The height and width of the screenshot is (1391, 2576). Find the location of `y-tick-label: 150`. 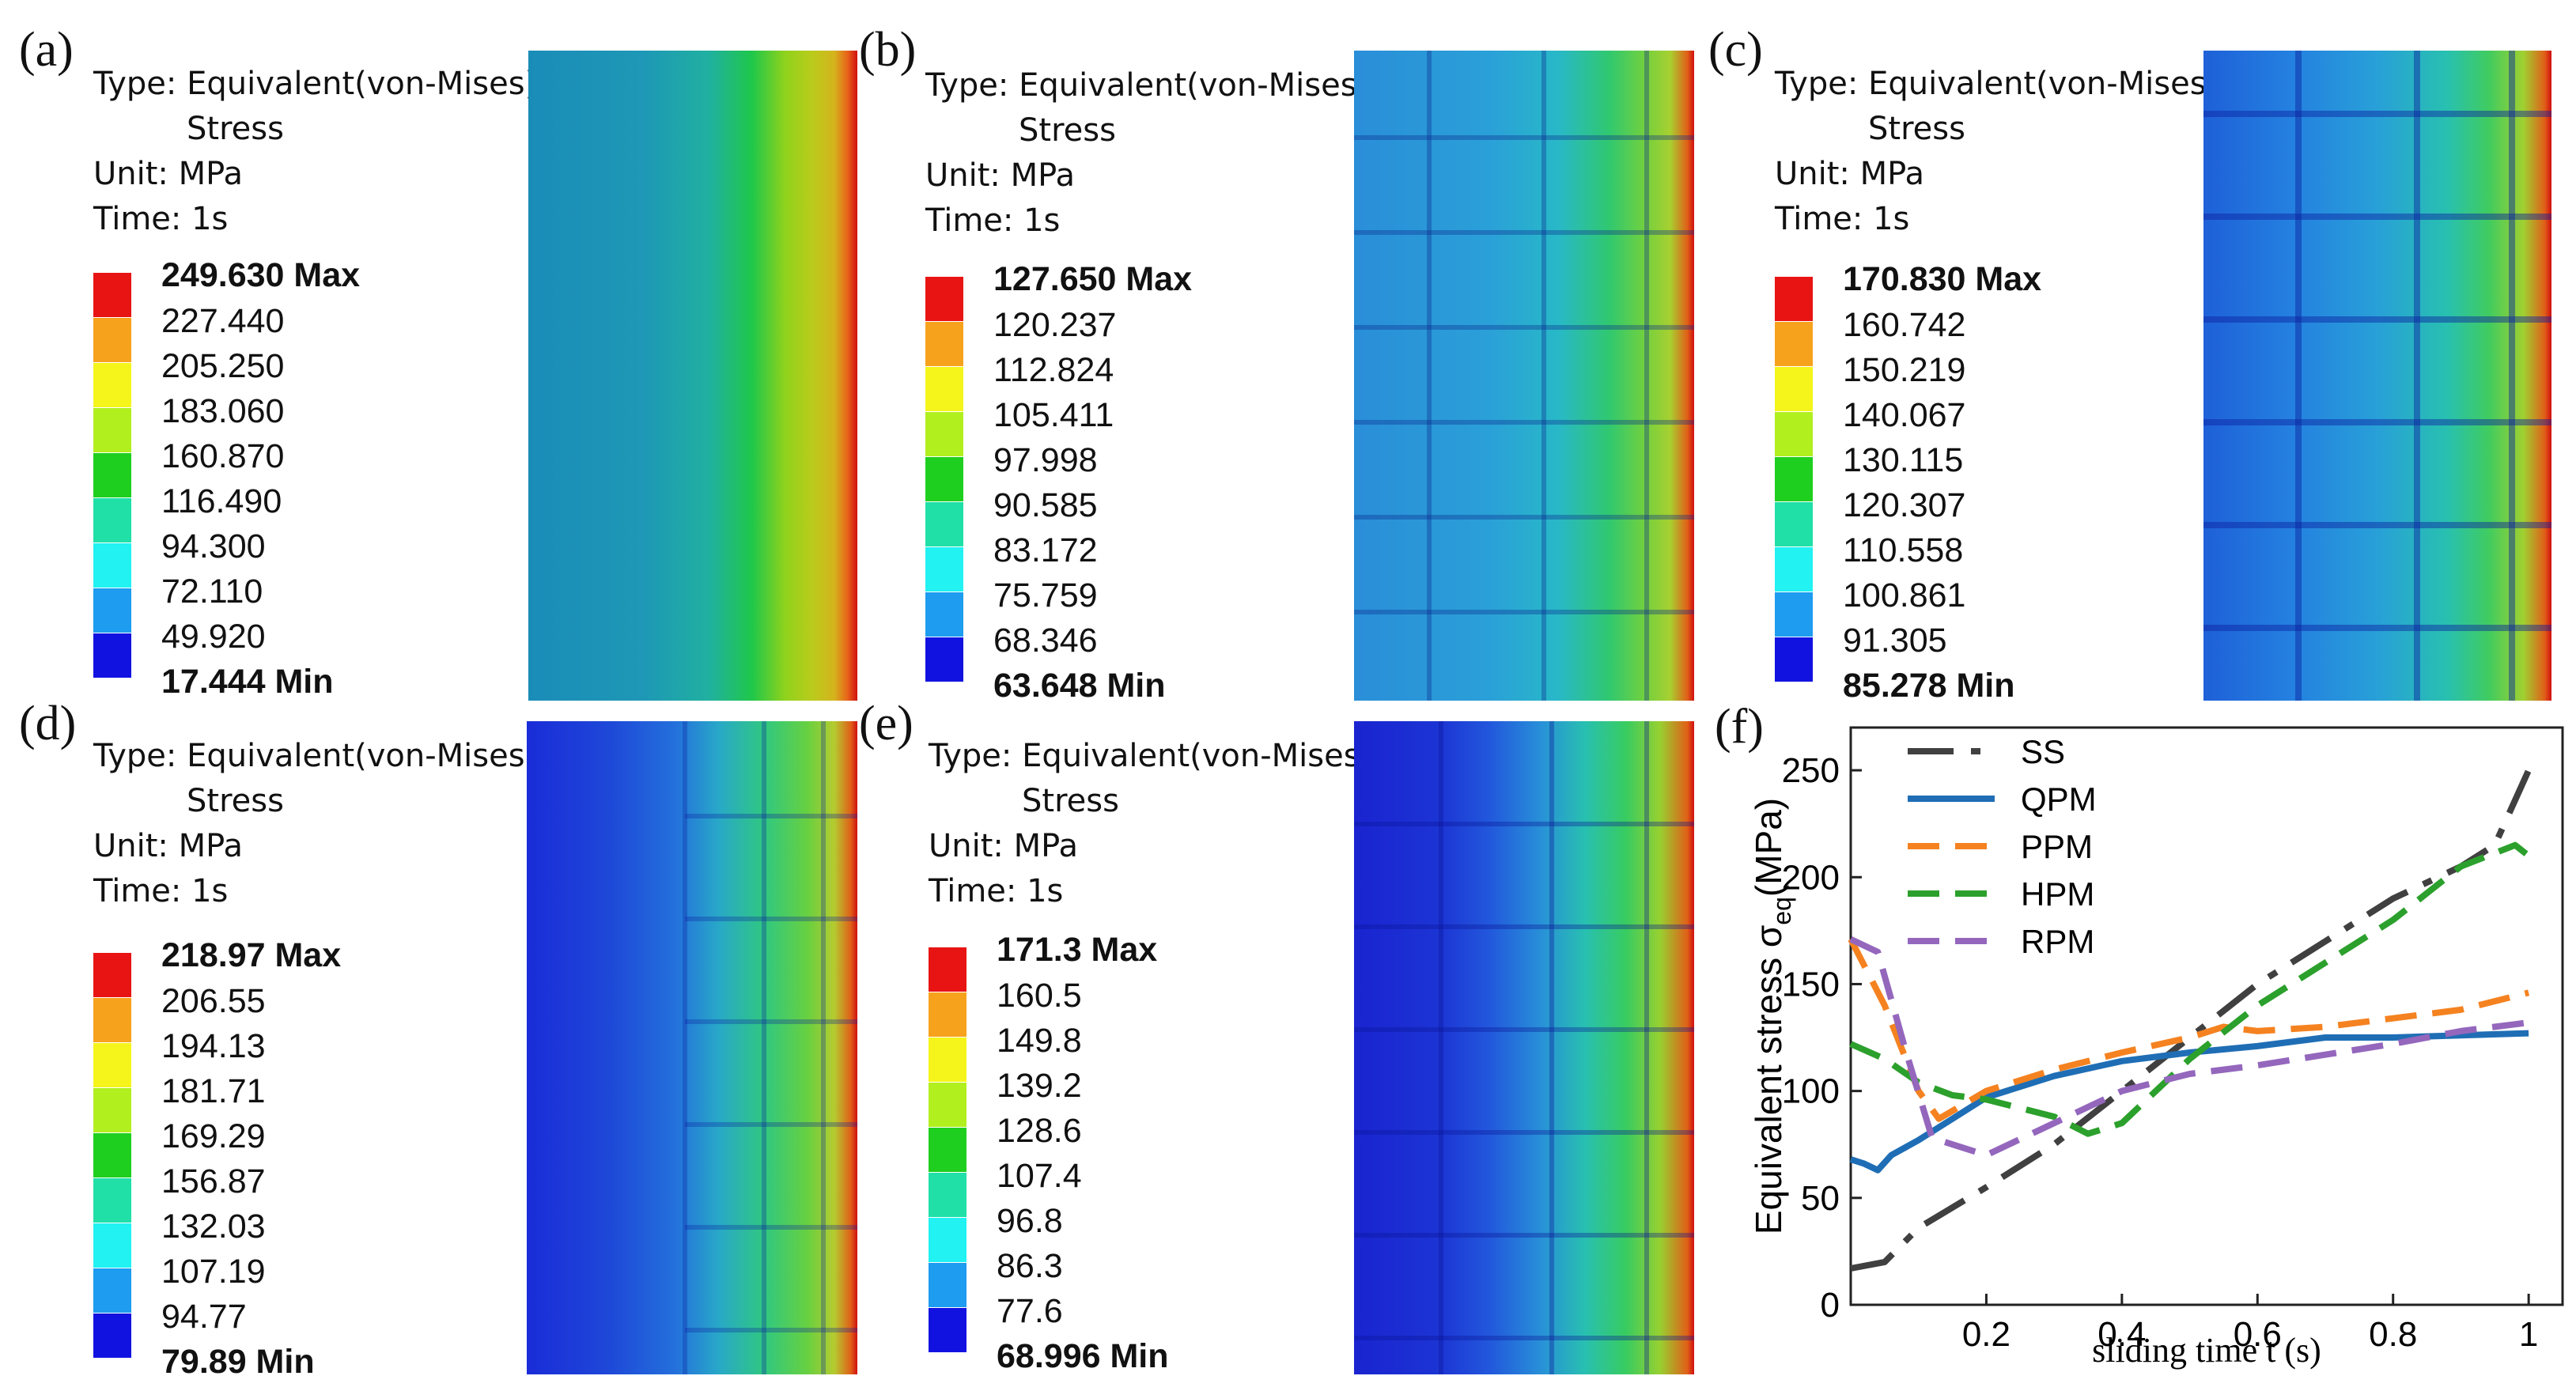

y-tick-label: 150 is located at coordinates (1811, 985).